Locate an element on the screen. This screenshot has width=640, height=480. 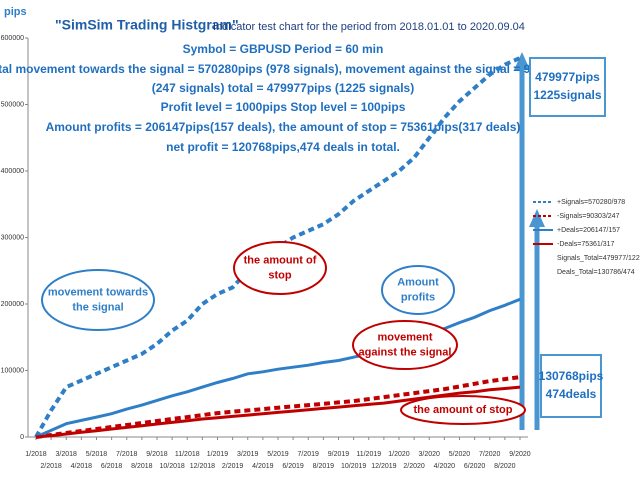
x-tick-label: 9/2018 is located at coordinates (157, 454).